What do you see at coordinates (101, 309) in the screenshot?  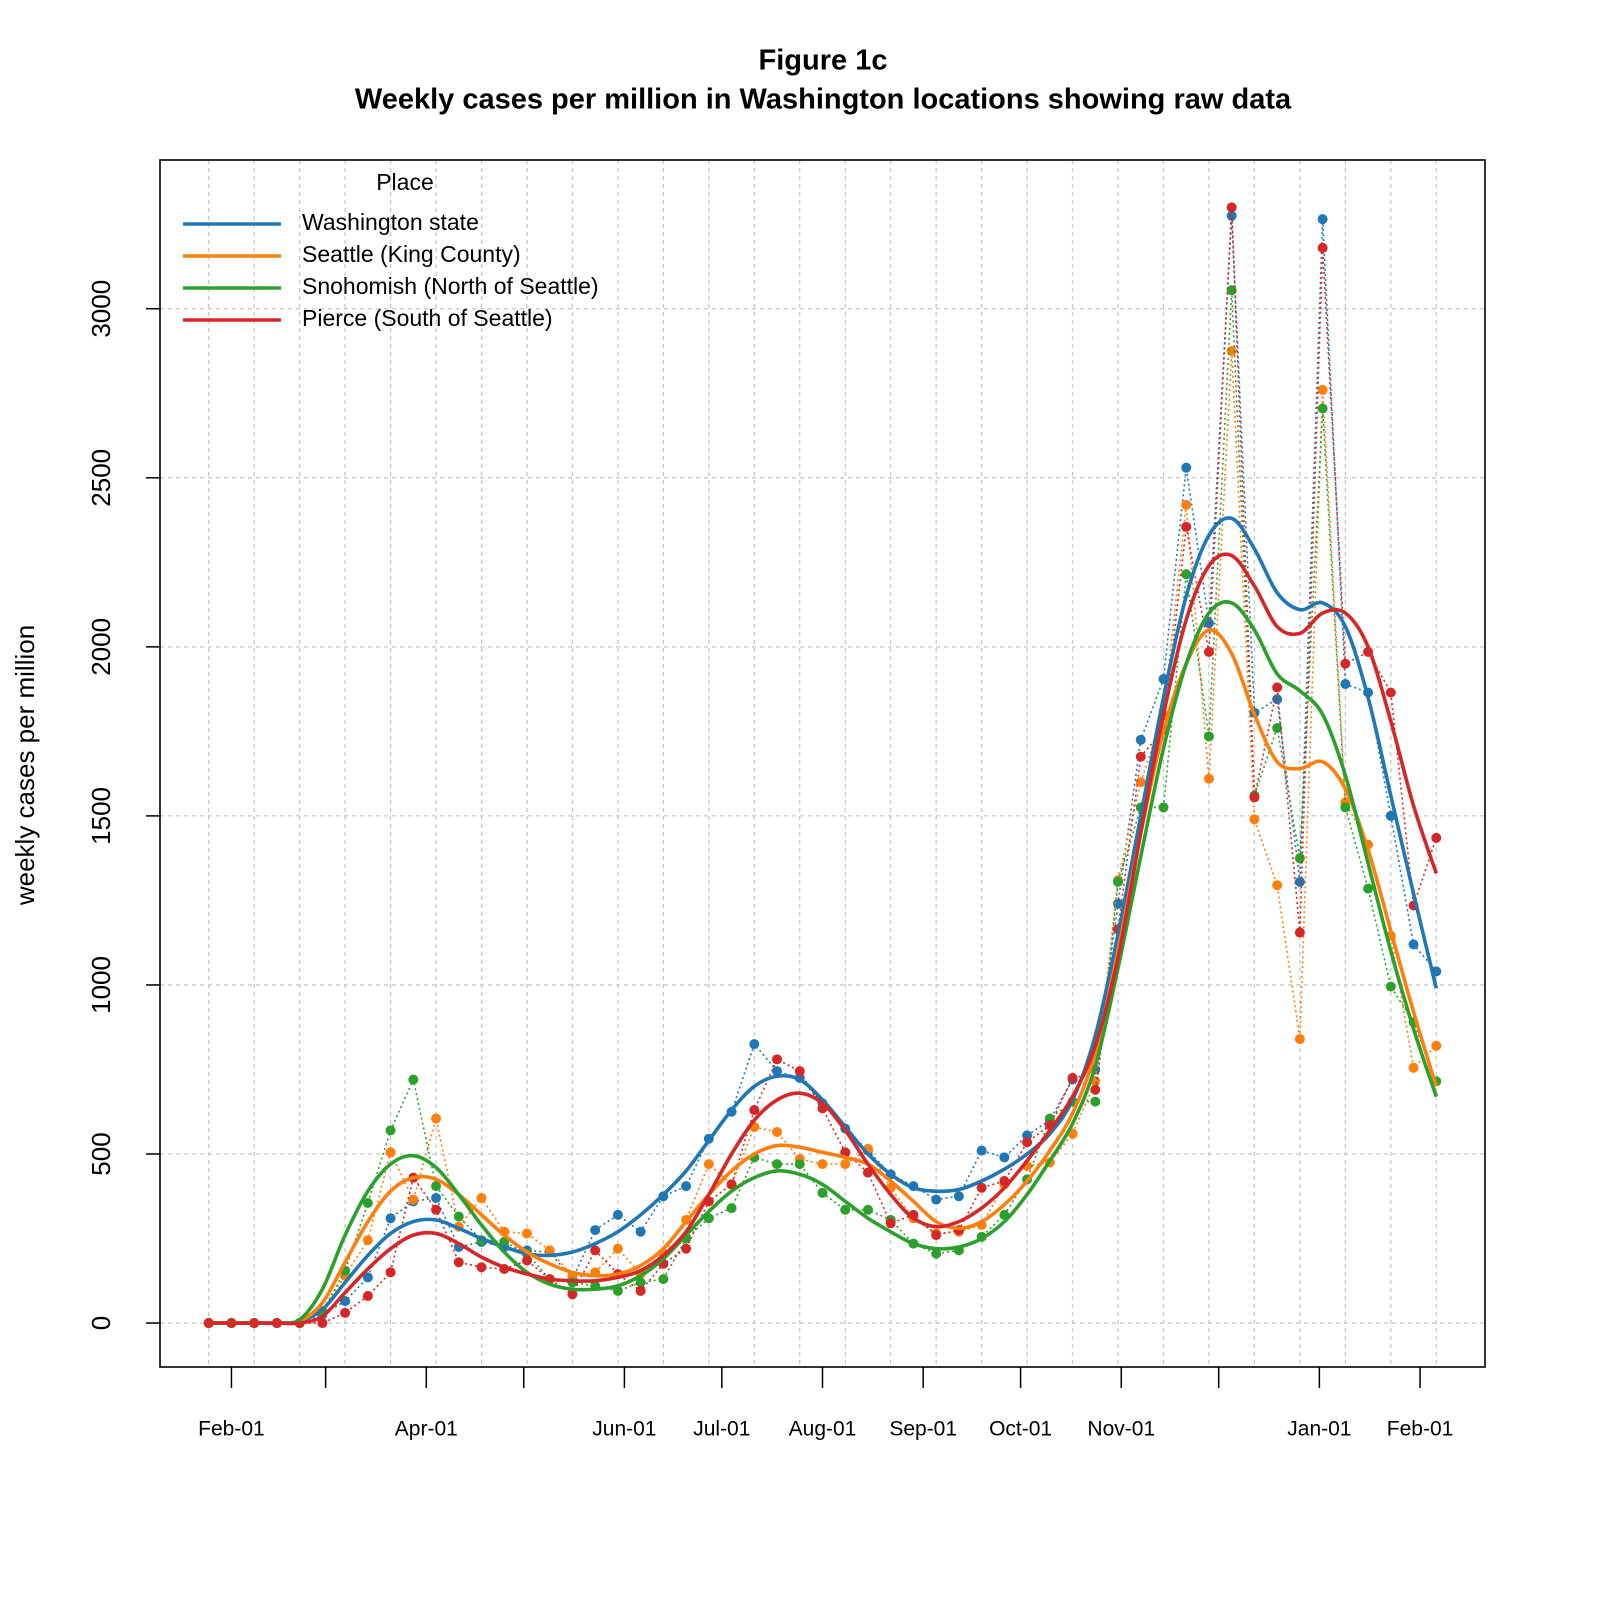 I see `y-tick-label: 3000` at bounding box center [101, 309].